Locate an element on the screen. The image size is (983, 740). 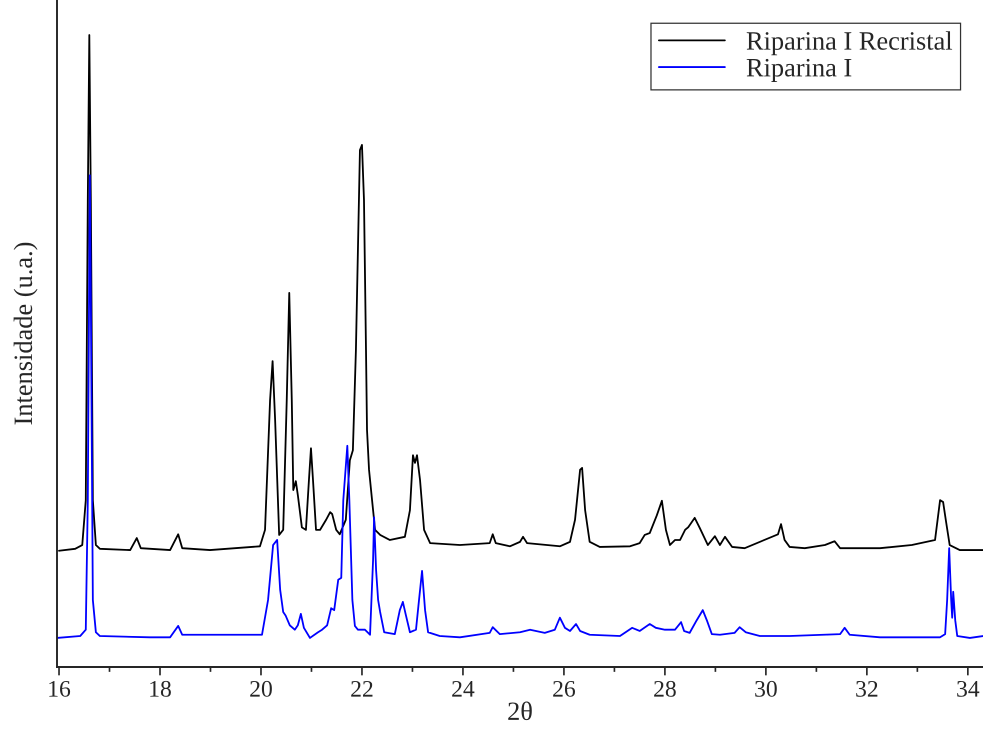
x-tick-label: 16 is located at coordinates (59, 688).